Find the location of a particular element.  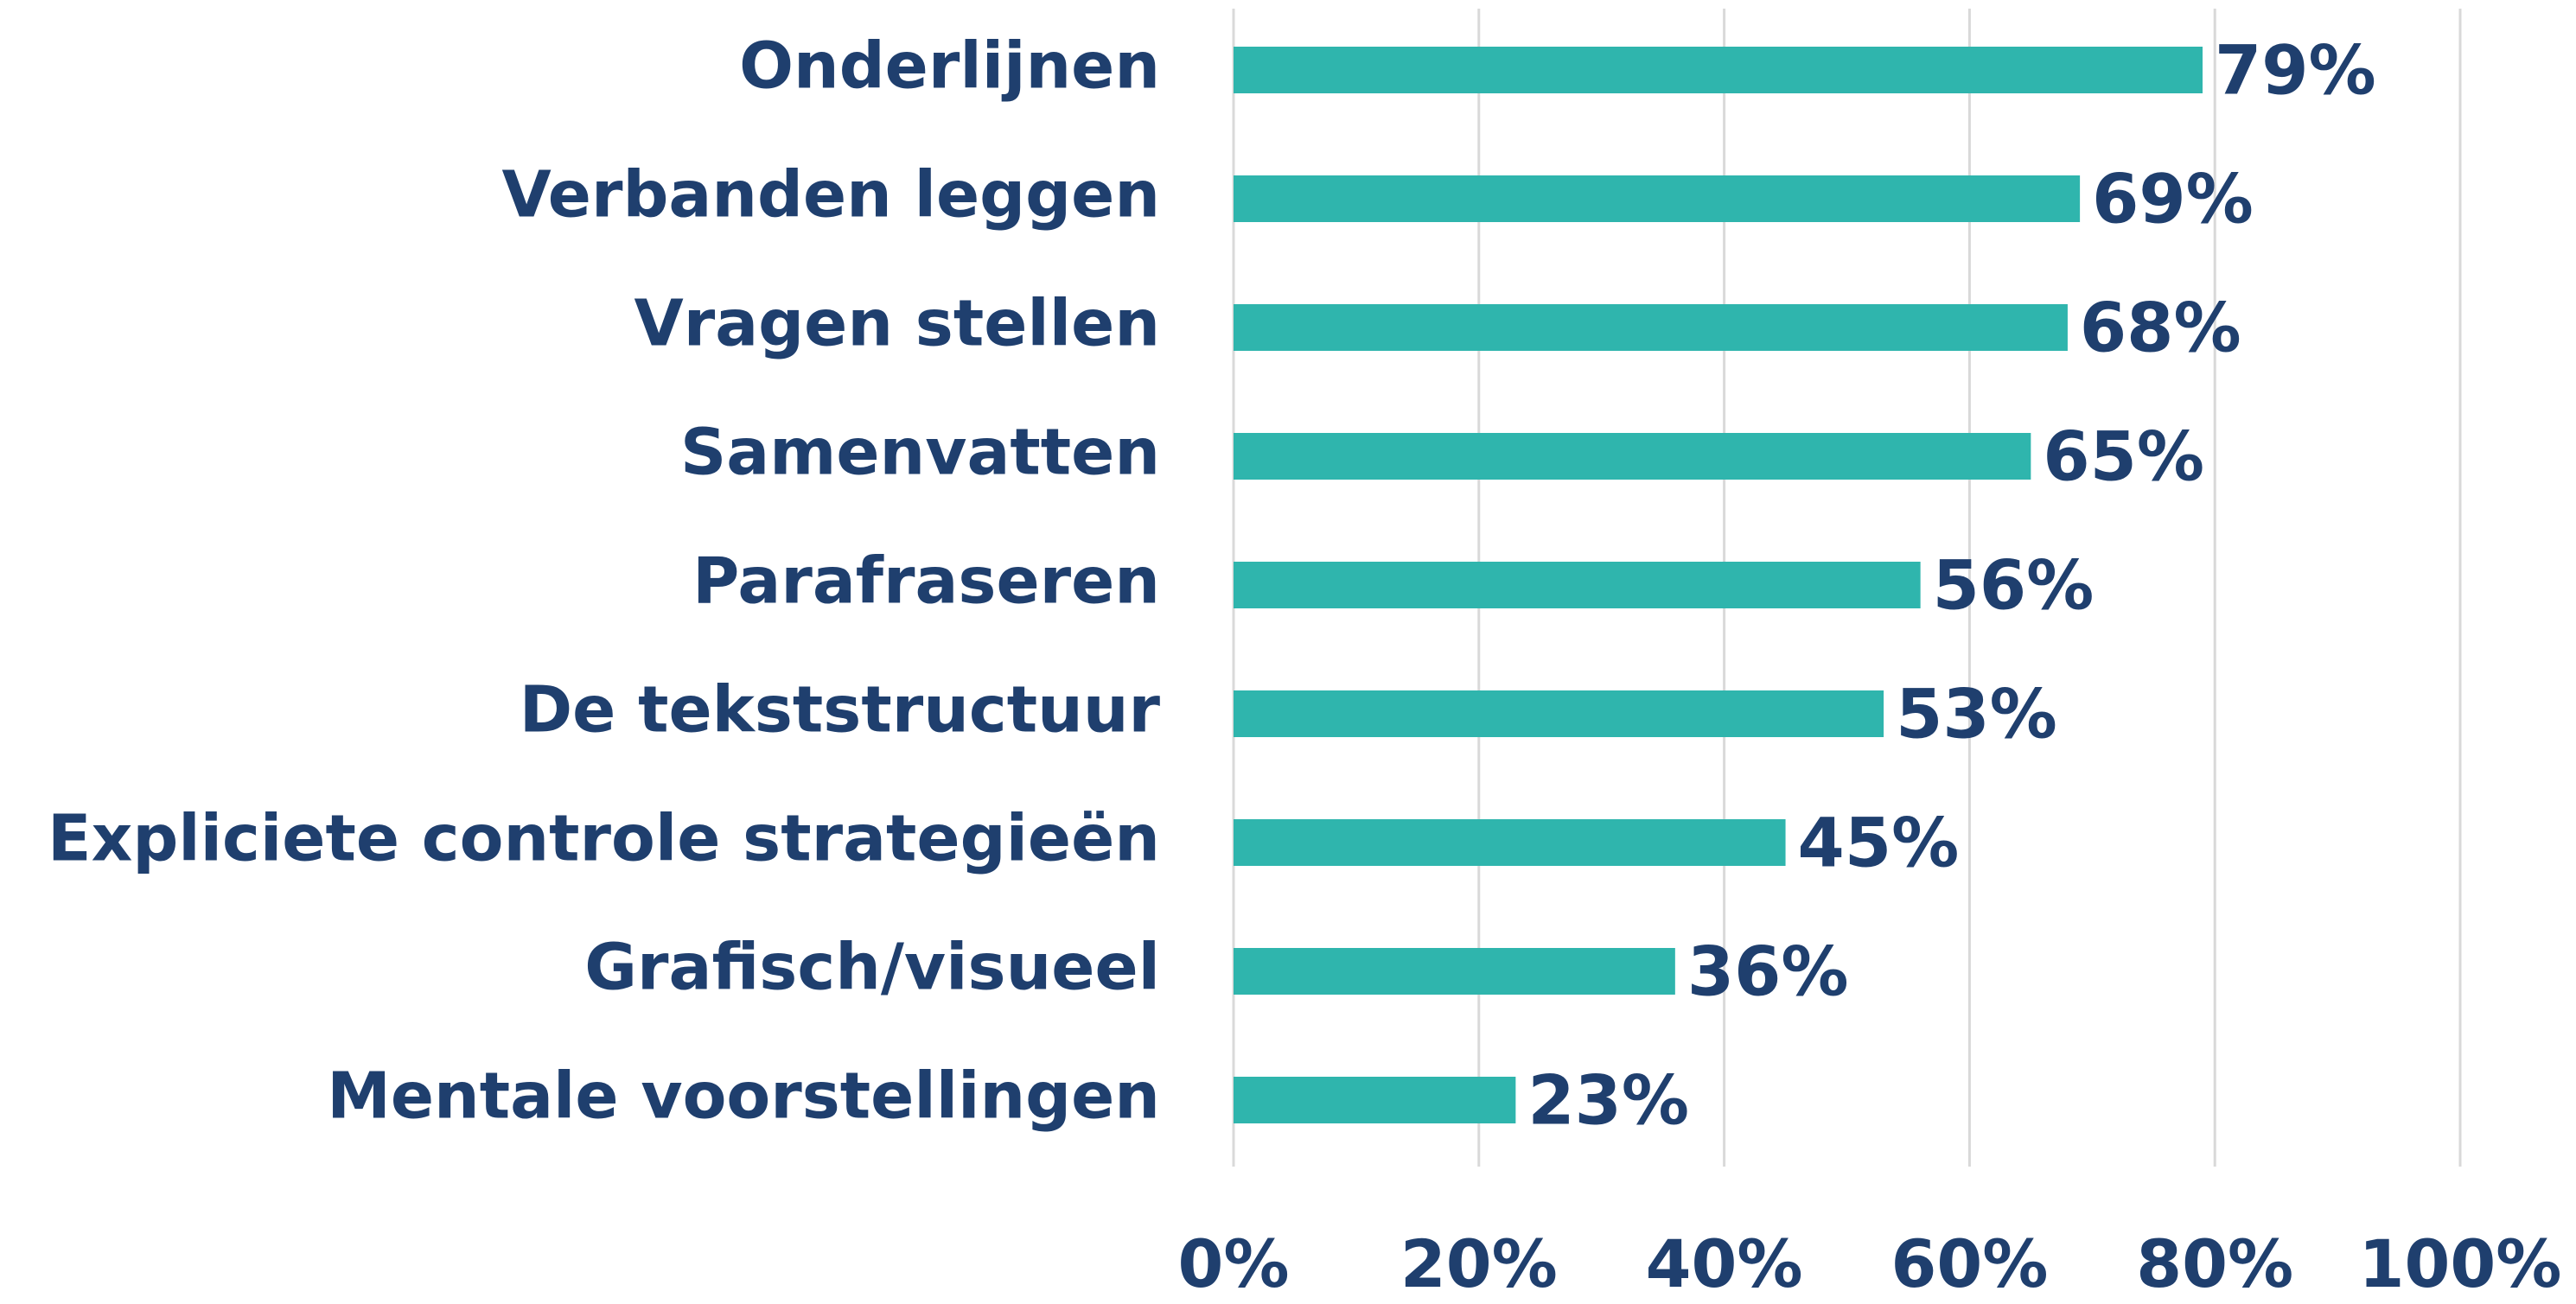

value-label: 68% is located at coordinates (2160, 328).